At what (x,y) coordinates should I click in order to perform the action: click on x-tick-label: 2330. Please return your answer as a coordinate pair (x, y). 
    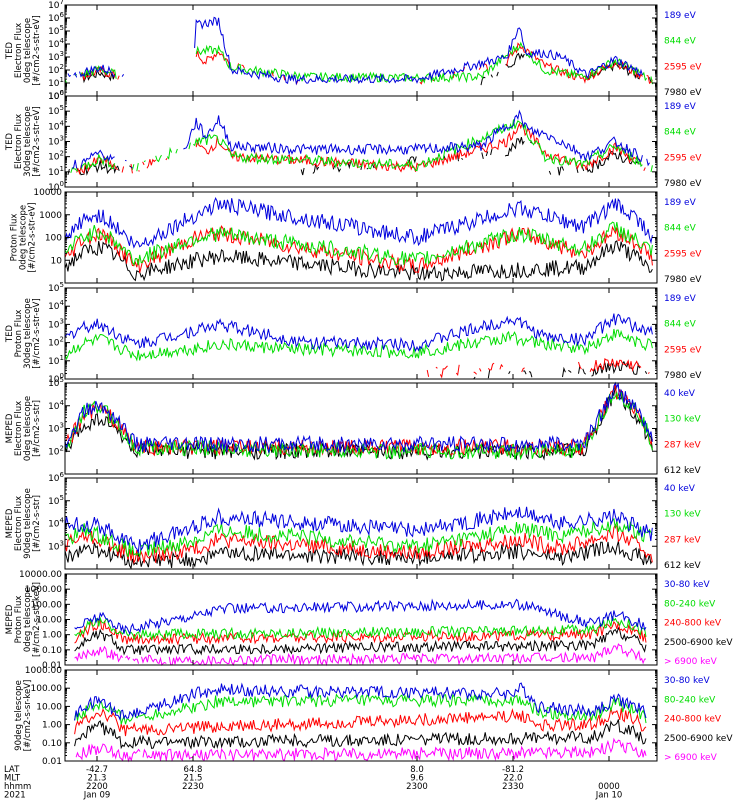
    Looking at the image, I should click on (513, 787).